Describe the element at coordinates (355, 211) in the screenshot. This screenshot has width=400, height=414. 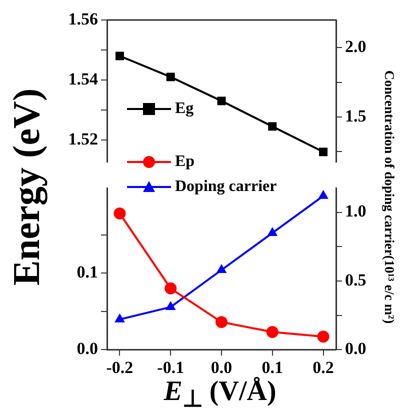
I see `y2-tick-label: 1.0` at that location.